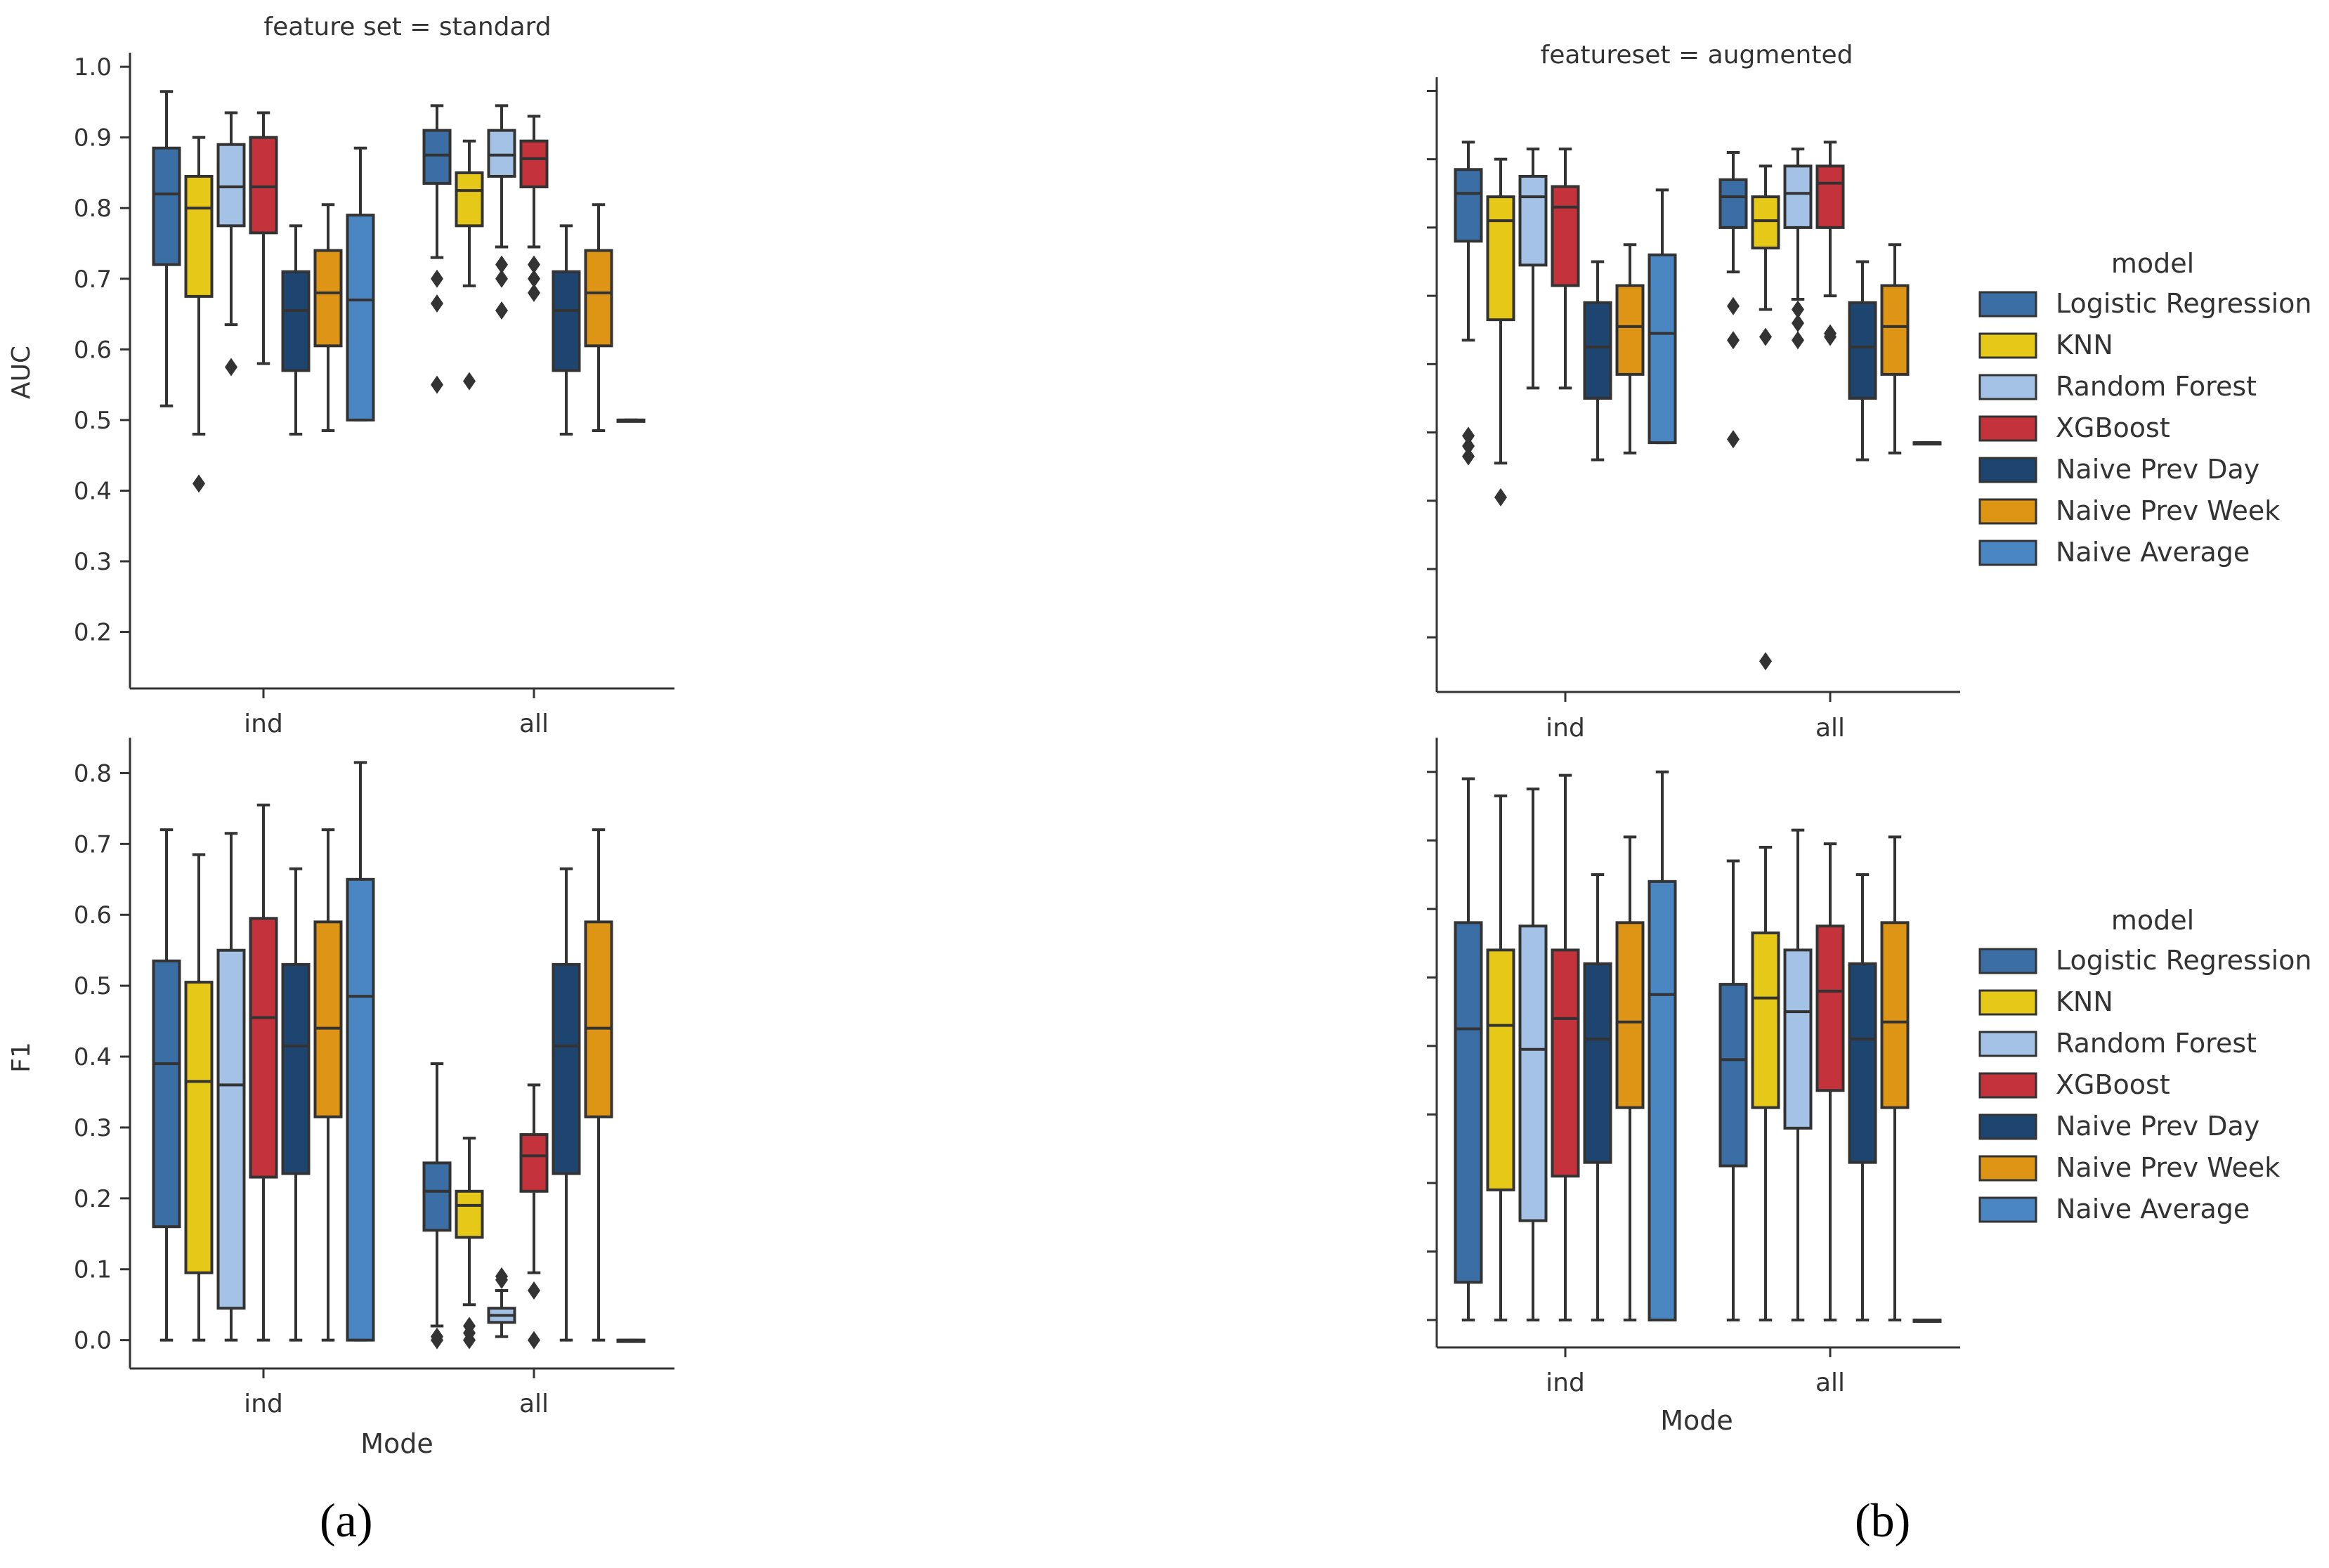 Image resolution: width=2329 pixels, height=1568 pixels. What do you see at coordinates (1883, 1520) in the screenshot?
I see `panel-label-b: (b)` at bounding box center [1883, 1520].